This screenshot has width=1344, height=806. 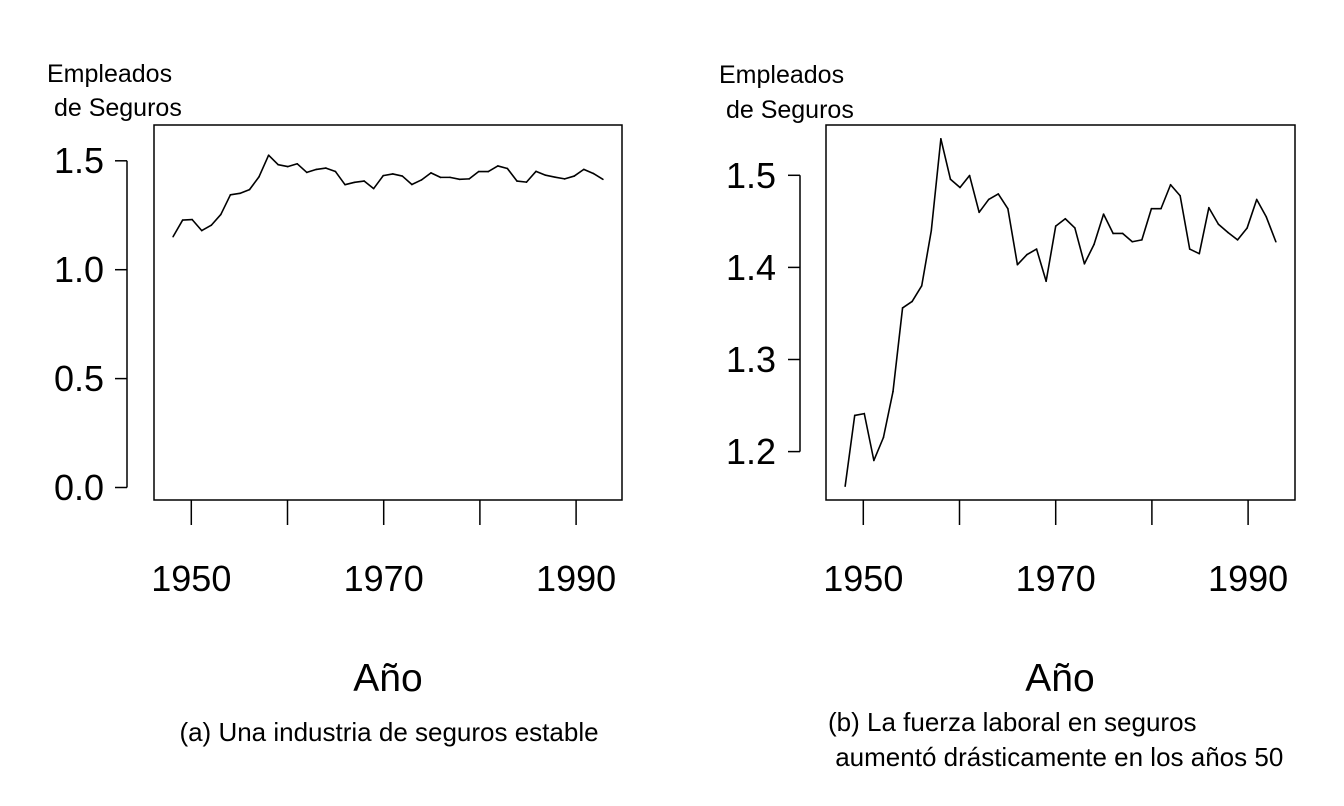 What do you see at coordinates (1194, 251) in the screenshot?
I see `panel-b-line-segment-1984` at bounding box center [1194, 251].